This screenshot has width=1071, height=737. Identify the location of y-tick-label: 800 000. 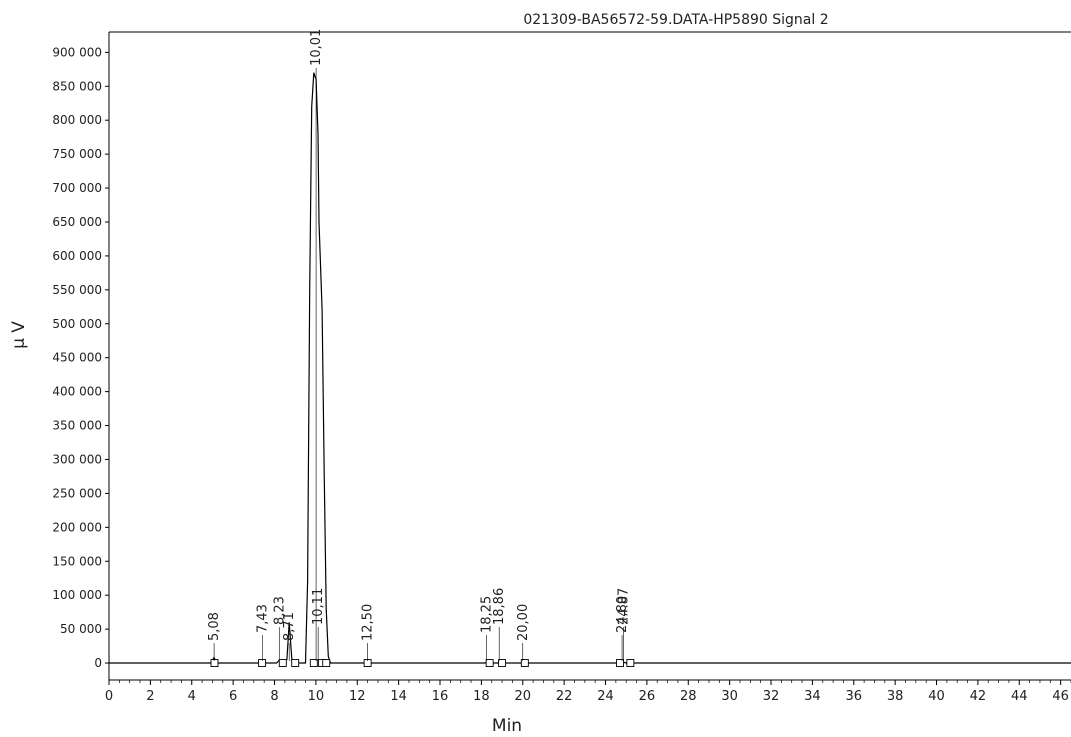
(77, 120).